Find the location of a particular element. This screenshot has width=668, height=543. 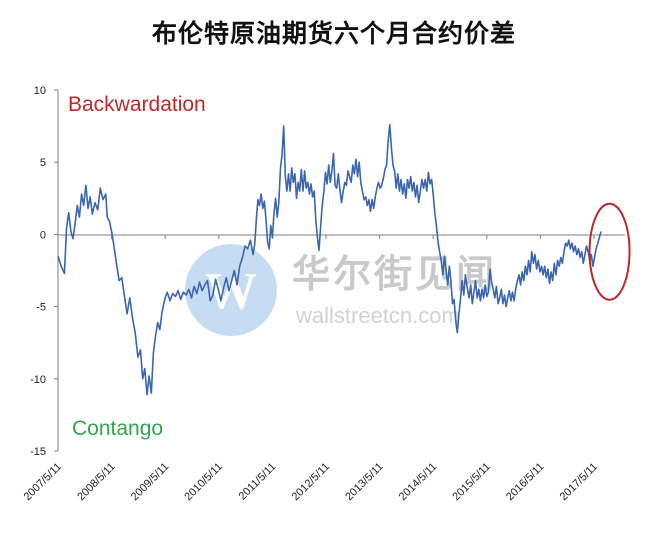

watermark: W 华尔街见闻 wallstreetcn.com is located at coordinates (341, 290).